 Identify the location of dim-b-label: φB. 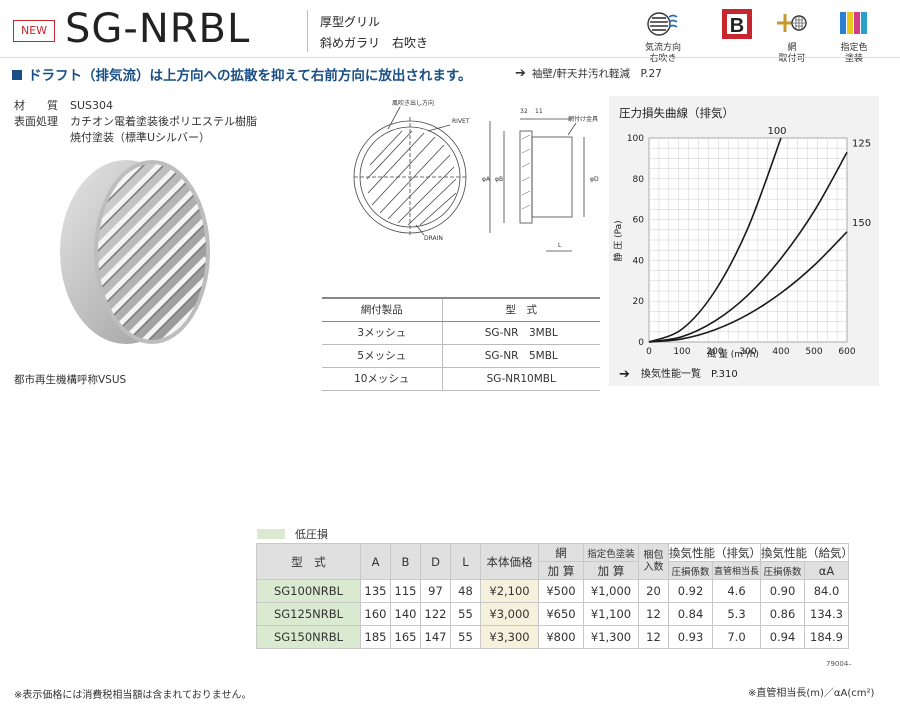
(499, 179).